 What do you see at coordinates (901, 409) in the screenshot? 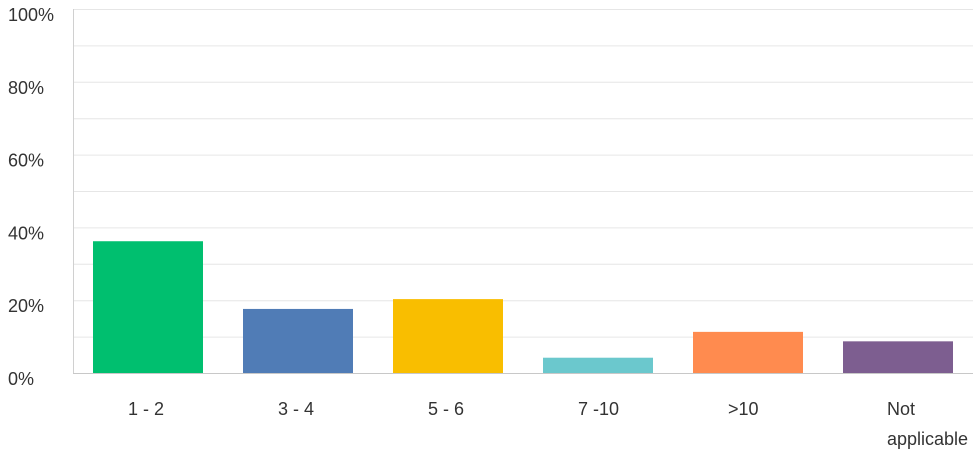
I see `x-tick-label-line: Not` at bounding box center [901, 409].